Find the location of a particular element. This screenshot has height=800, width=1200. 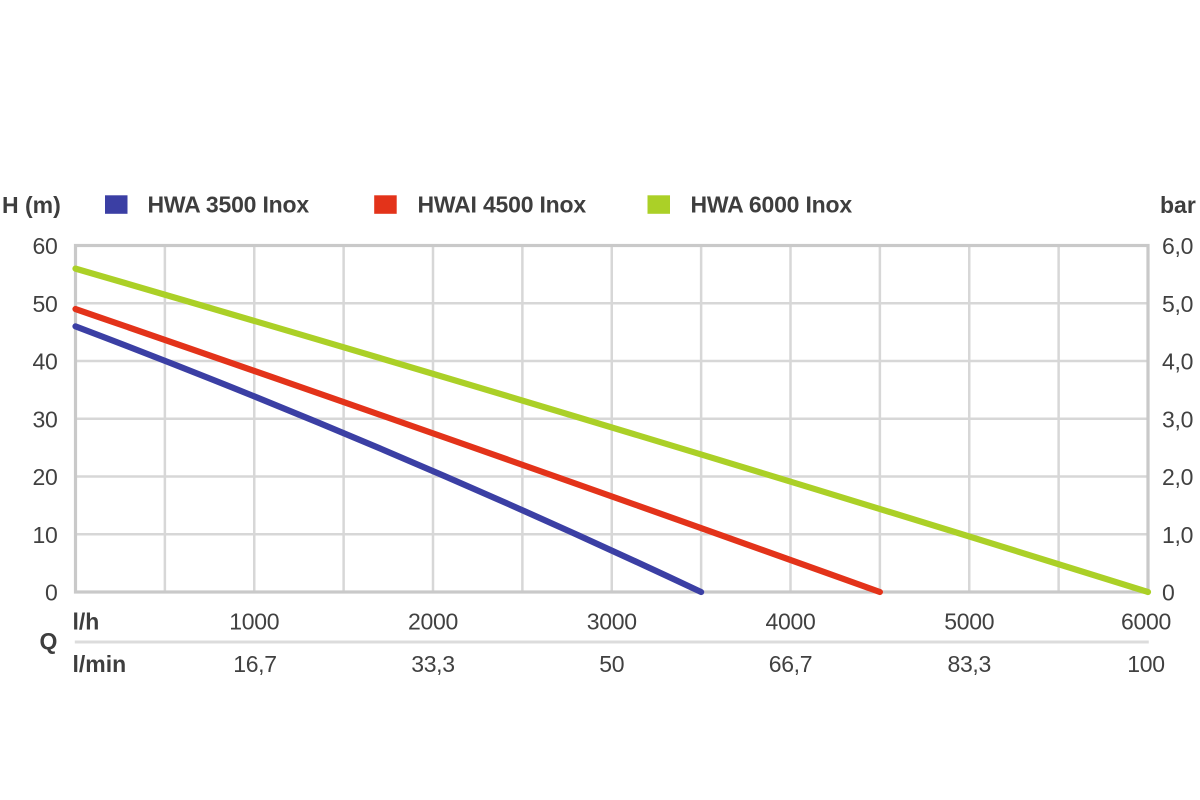

svg-text: 40 is located at coordinates (45, 362).